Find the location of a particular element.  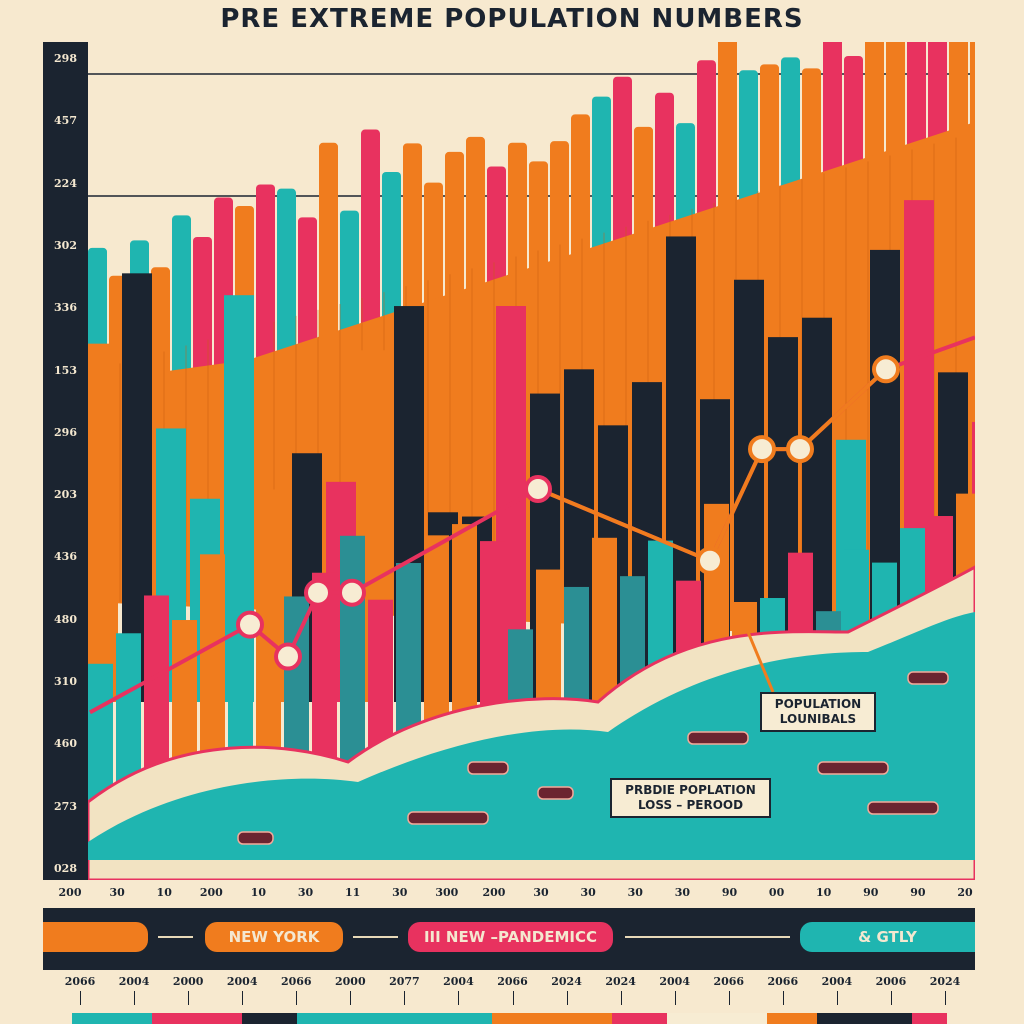

x-tick-label: 00 is located at coordinates (776, 892).